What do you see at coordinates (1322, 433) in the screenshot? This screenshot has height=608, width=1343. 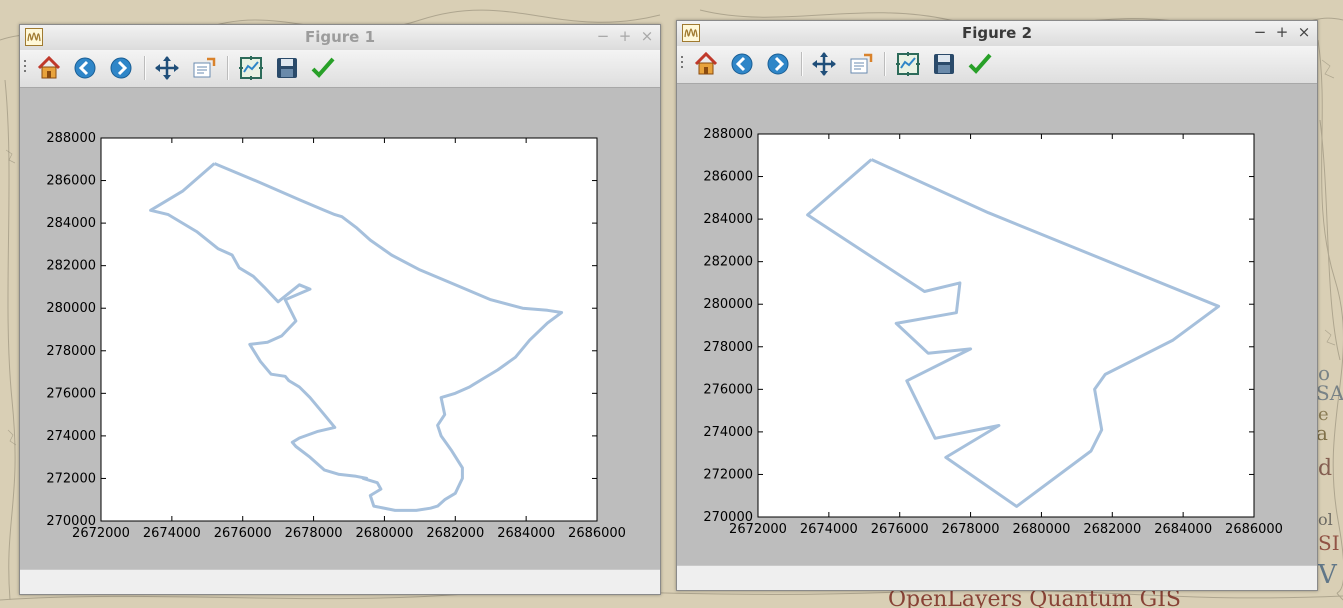 I see `svg-text: a` at bounding box center [1322, 433].